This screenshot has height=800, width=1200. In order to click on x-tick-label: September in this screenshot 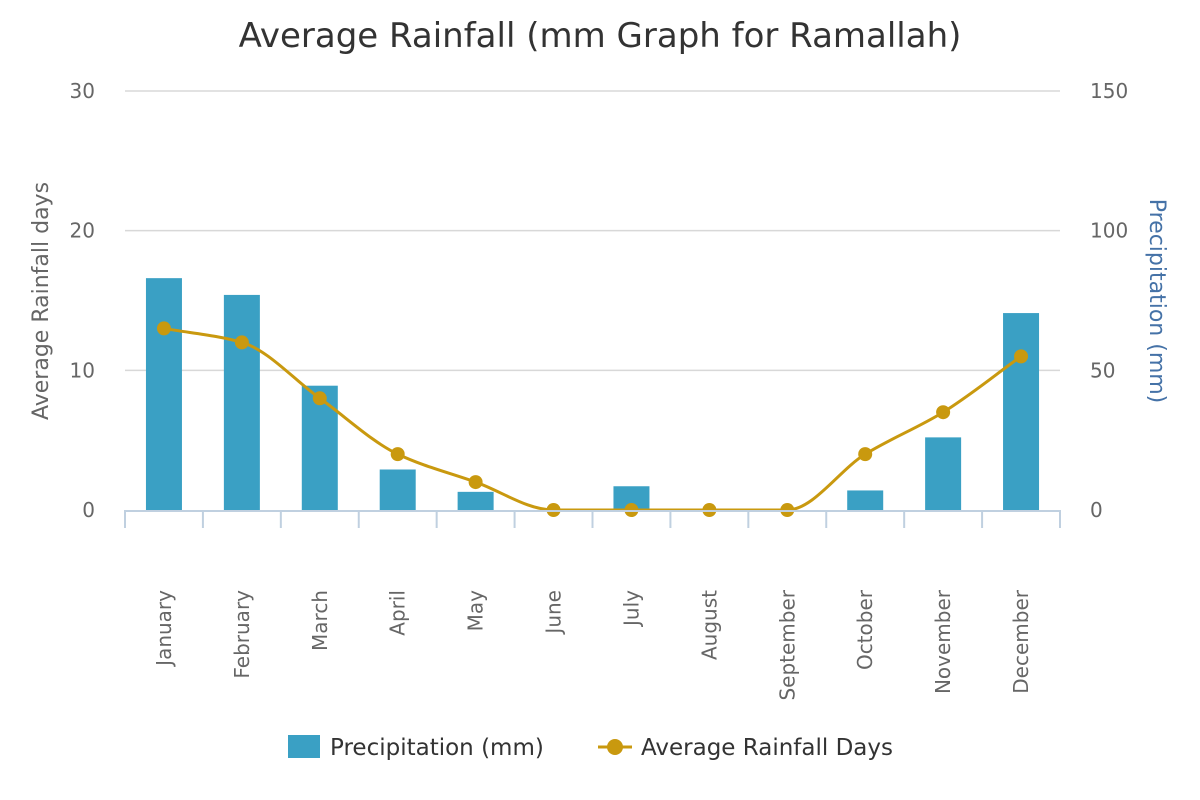, I will do `click(787, 644)`.